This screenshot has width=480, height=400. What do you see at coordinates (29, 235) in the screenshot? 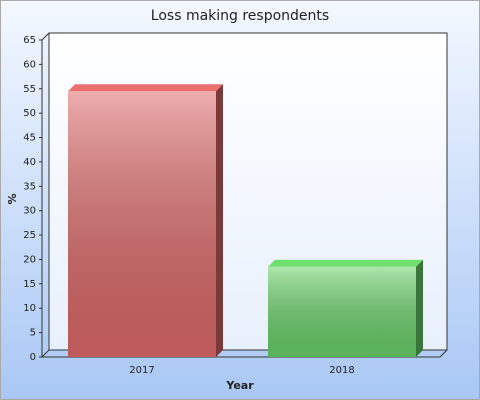
I see `y-tick-label: 25` at bounding box center [29, 235].